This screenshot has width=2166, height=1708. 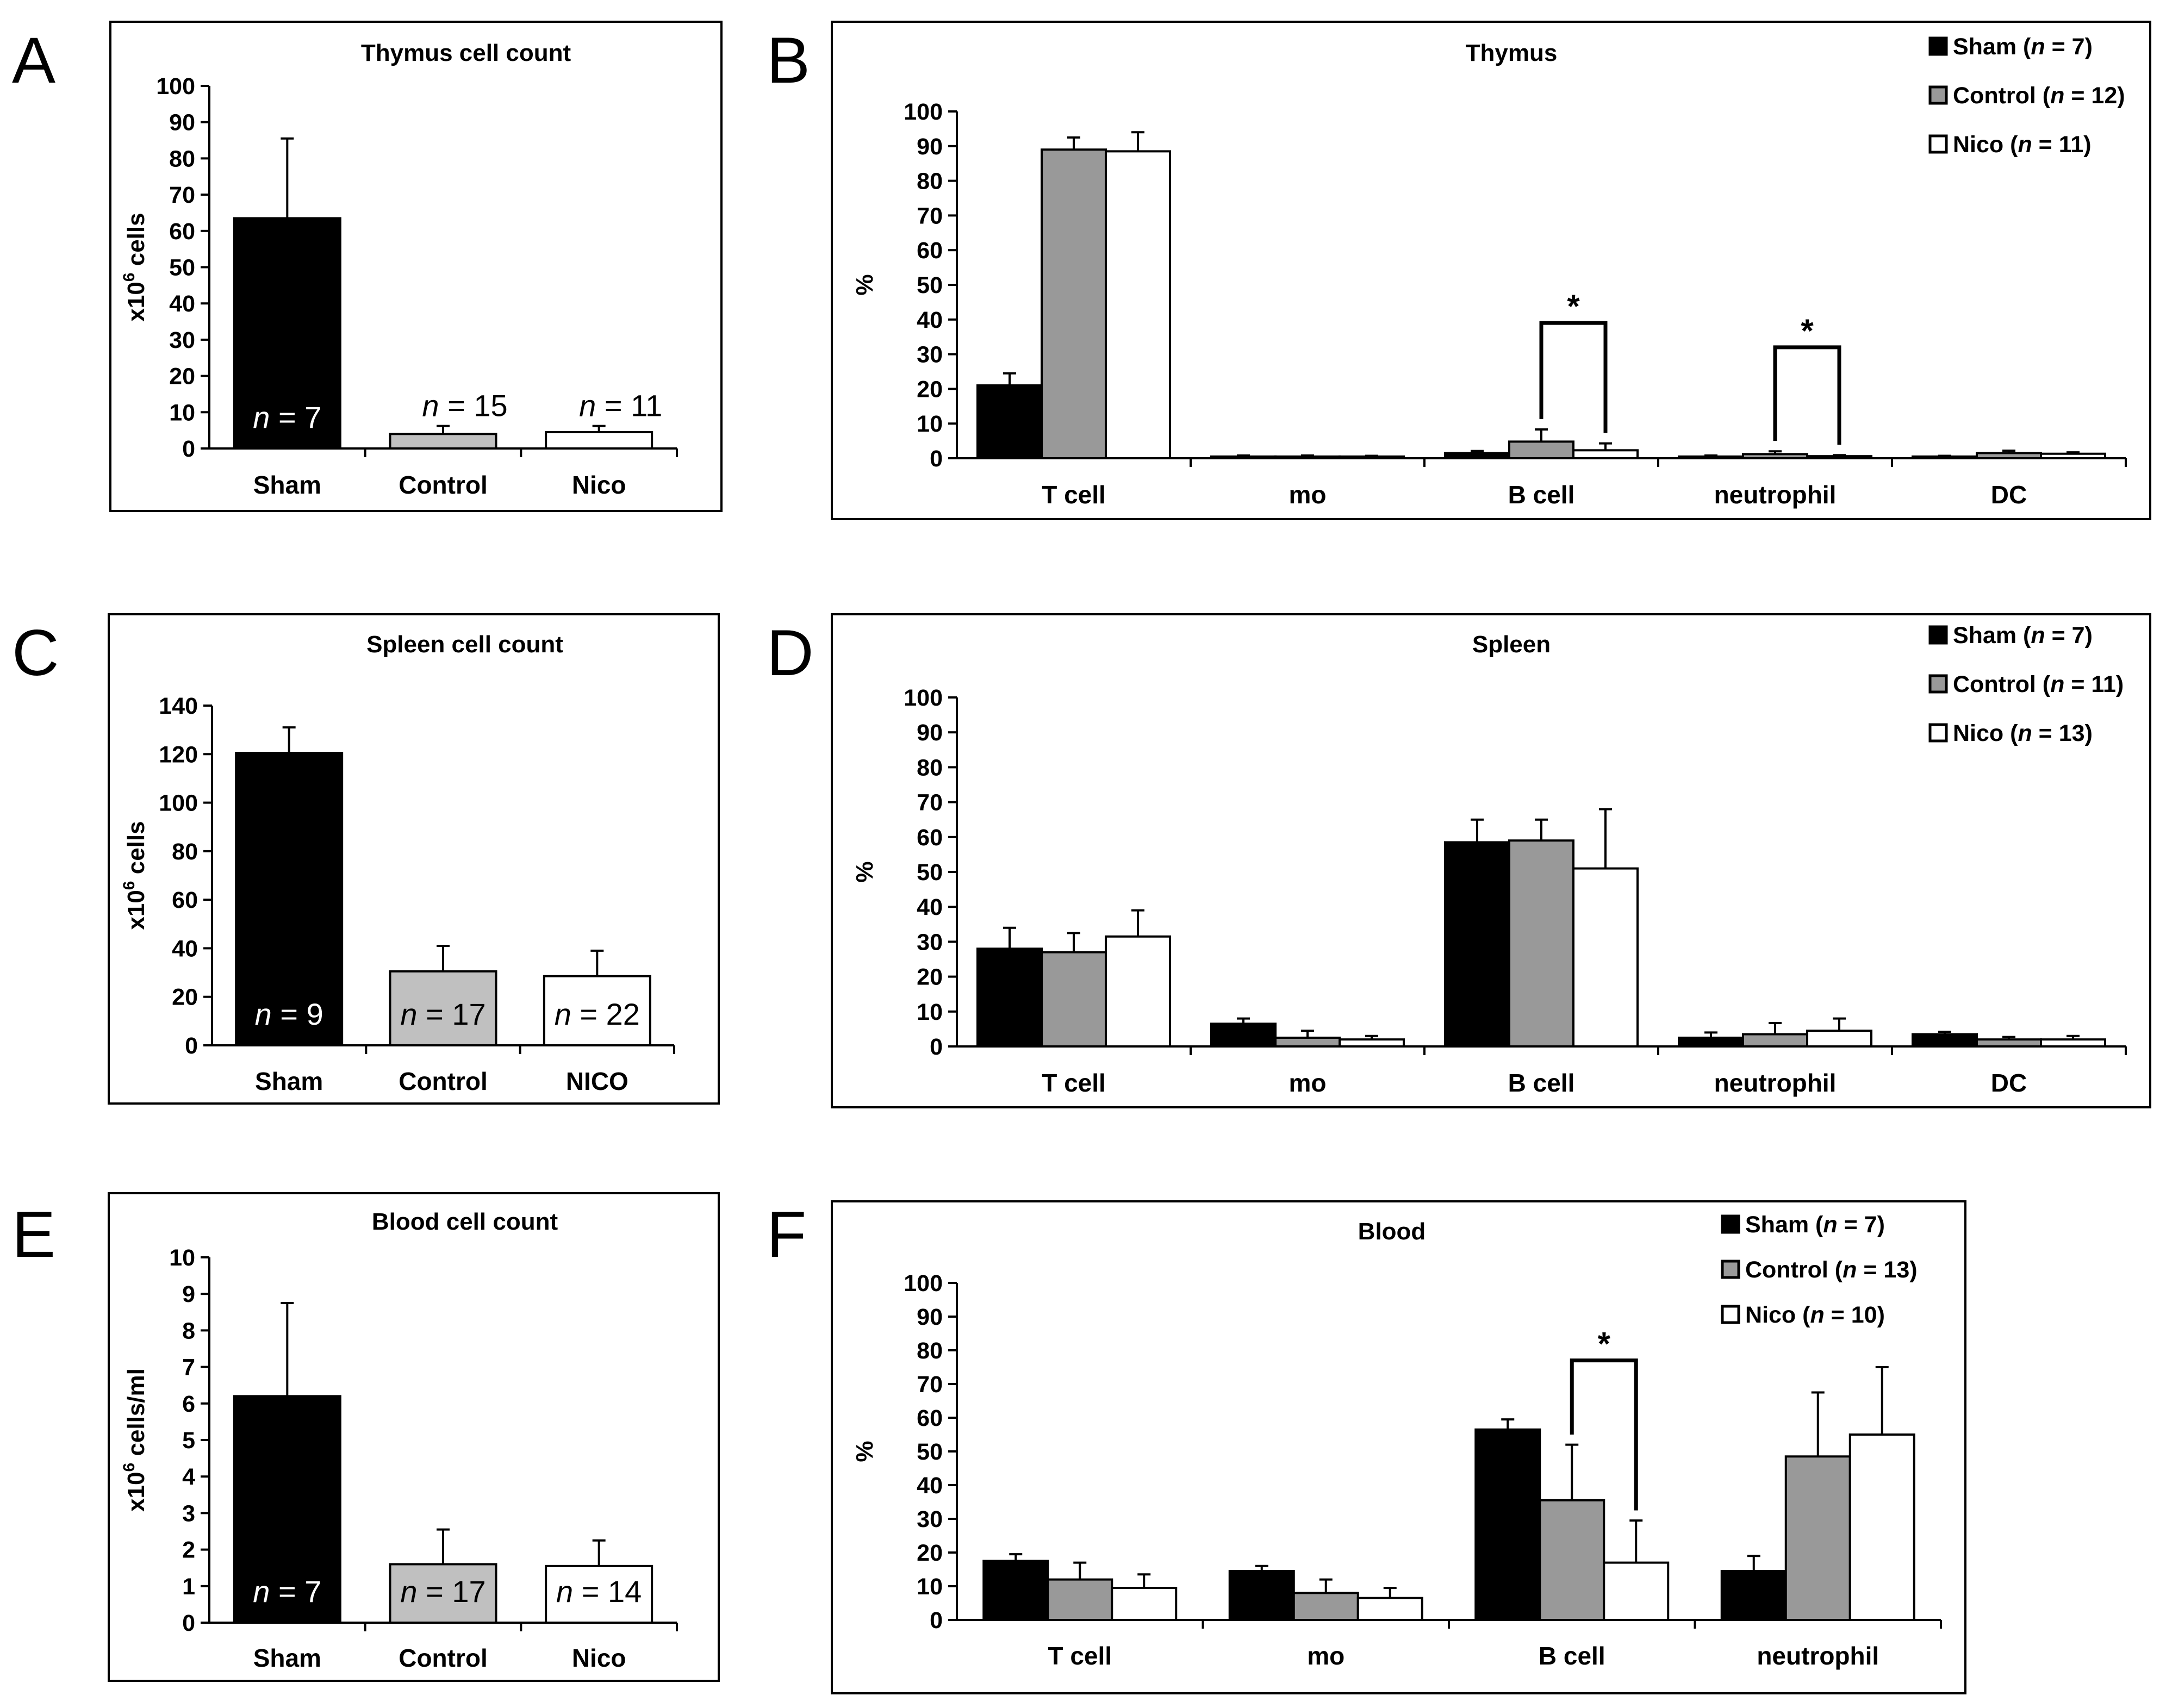 What do you see at coordinates (178, 754) in the screenshot?
I see `y-tick-label: 120` at bounding box center [178, 754].